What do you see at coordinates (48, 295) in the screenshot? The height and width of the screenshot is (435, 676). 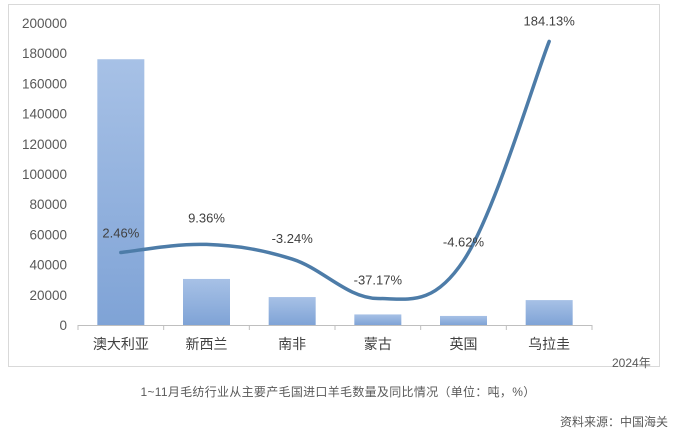 I see `y-tick-label: 20000` at bounding box center [48, 295].